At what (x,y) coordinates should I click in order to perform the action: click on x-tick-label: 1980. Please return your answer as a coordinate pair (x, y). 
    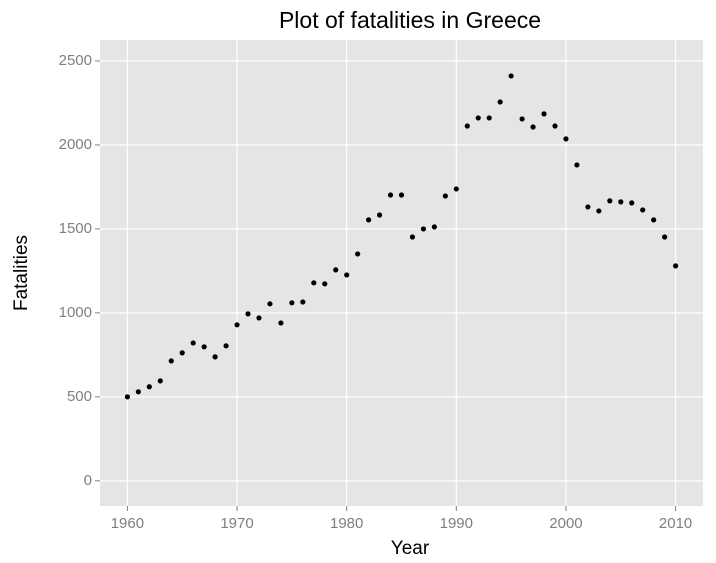
    Looking at the image, I should click on (346, 523).